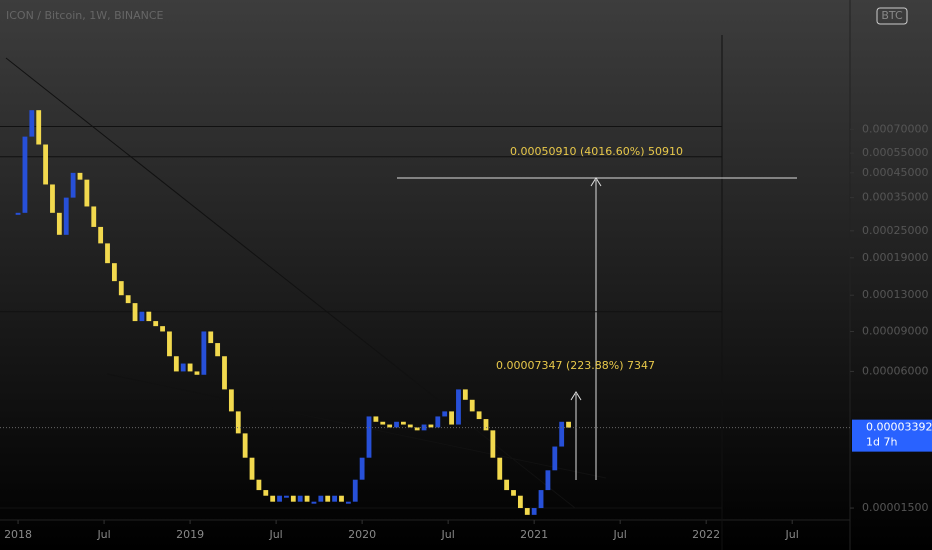 This screenshot has width=932, height=550. I want to click on x-tick-label: 2022, so click(706, 534).